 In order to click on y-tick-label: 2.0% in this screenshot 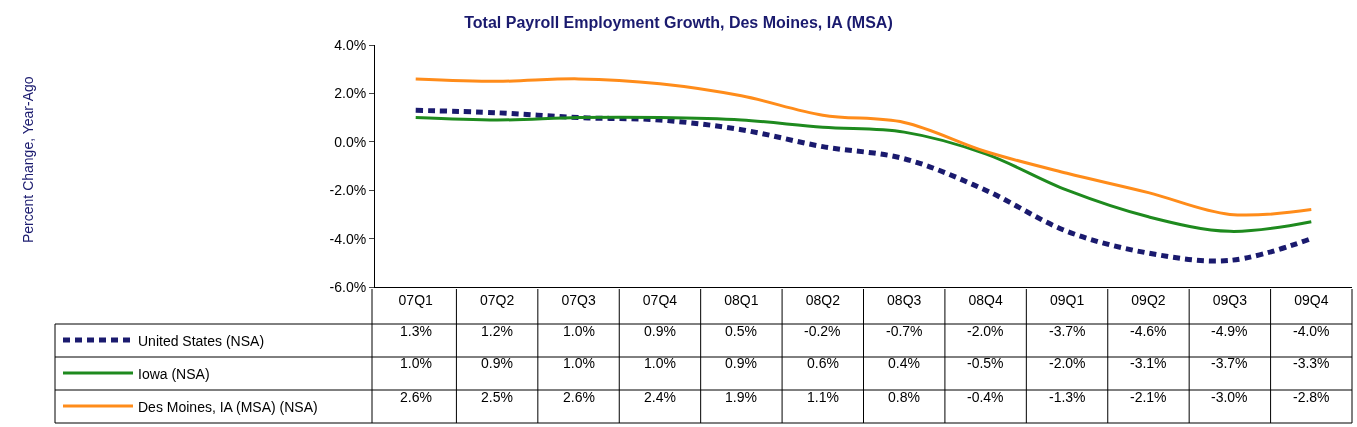, I will do `click(350, 93)`.